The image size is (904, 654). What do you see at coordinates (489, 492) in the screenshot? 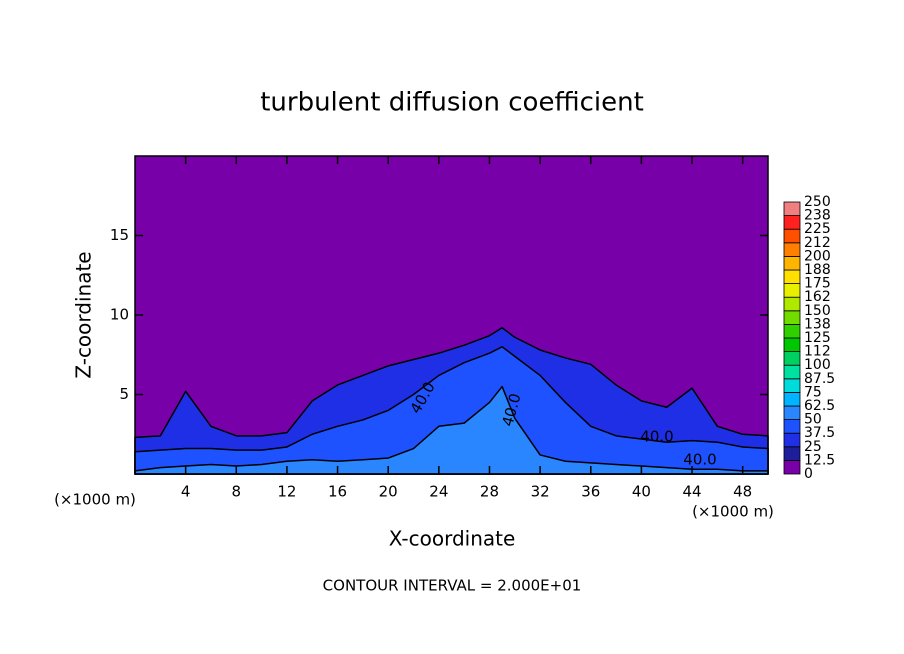
I see `x-tick-label: 28` at bounding box center [489, 492].